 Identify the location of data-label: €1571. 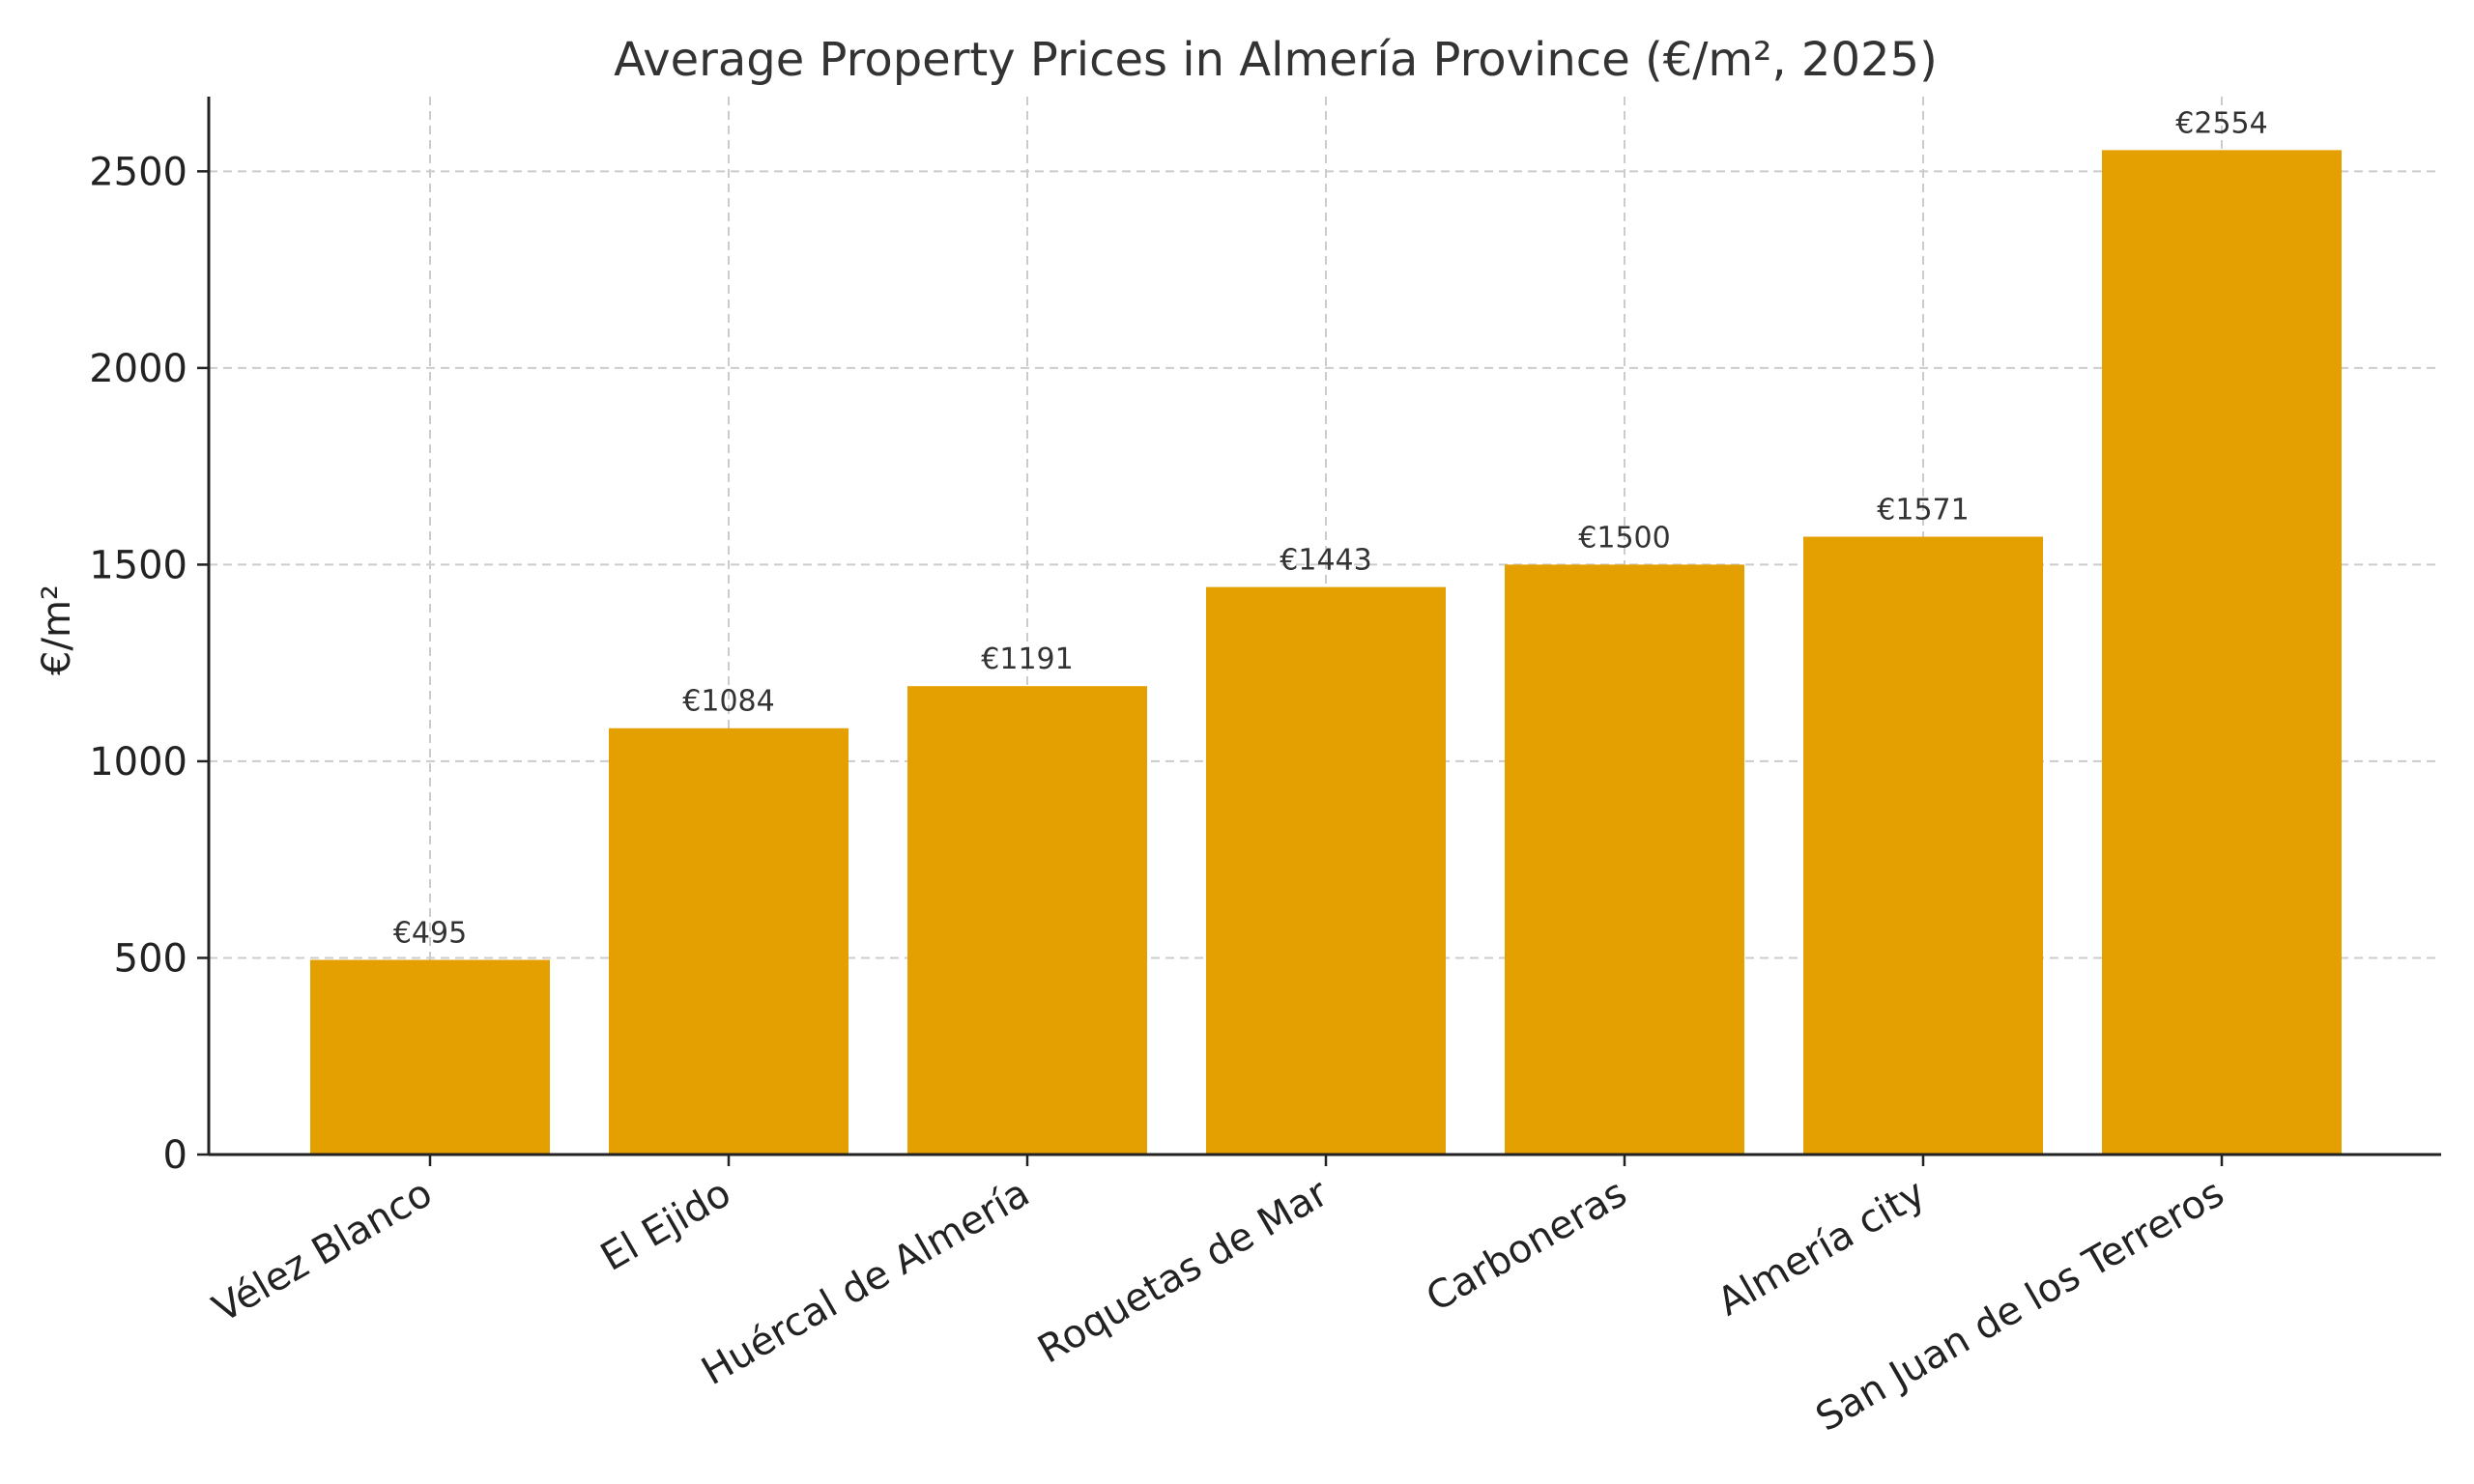
(1923, 511).